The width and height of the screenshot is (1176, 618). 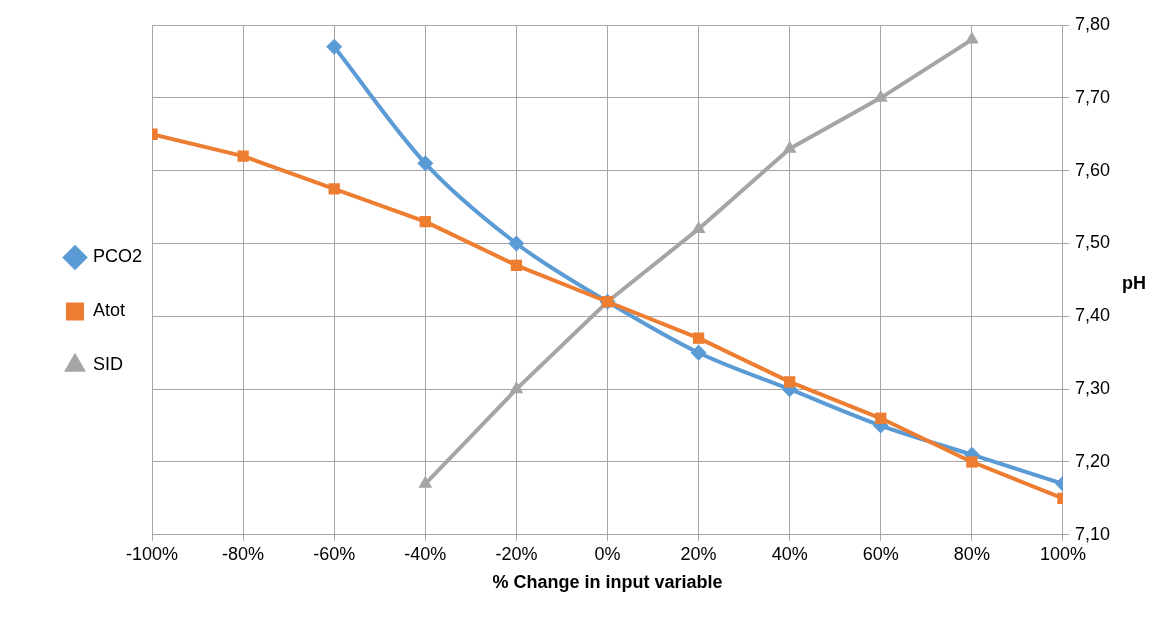 What do you see at coordinates (1092, 315) in the screenshot?
I see `y-tick-label: 7,40` at bounding box center [1092, 315].